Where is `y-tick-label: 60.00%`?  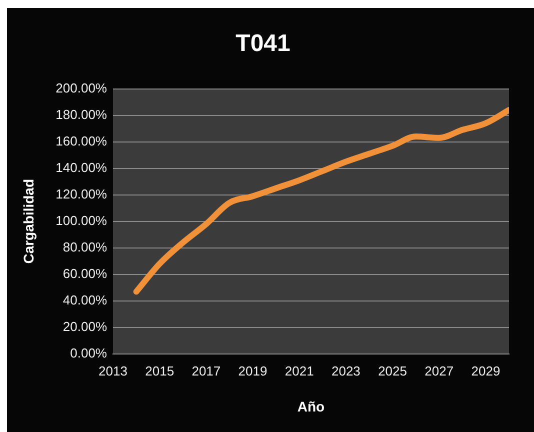 y-tick-label: 60.00% is located at coordinates (85, 274).